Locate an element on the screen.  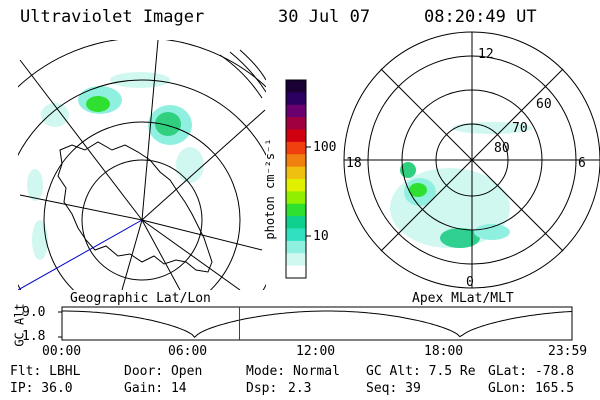
colorbar is located at coordinates (298, 179).